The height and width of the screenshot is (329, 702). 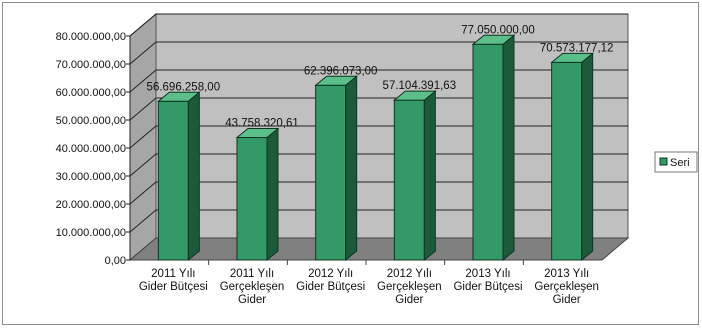 I want to click on data-label: 70.573.177,12, so click(x=577, y=48).